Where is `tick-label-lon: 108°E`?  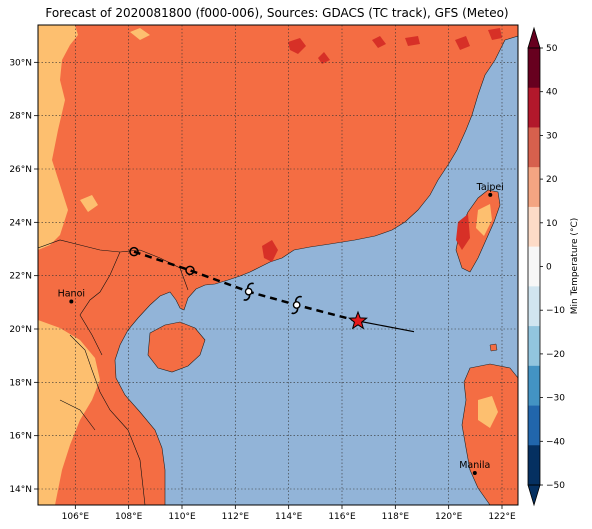 tick-label-lon: 108°E is located at coordinates (129, 517).